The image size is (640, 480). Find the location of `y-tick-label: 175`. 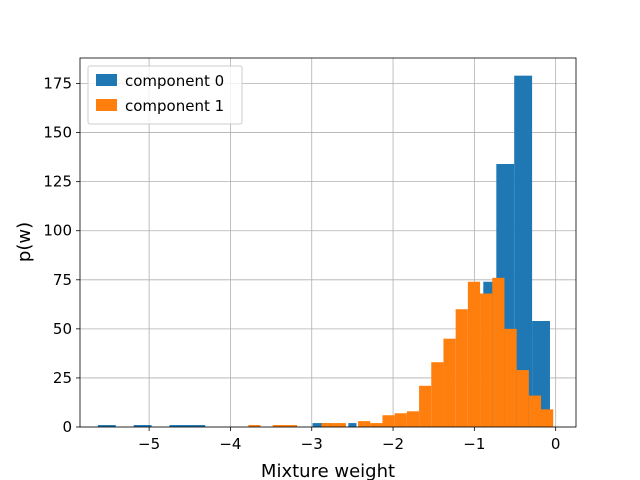

y-tick-label: 175 is located at coordinates (57, 84).